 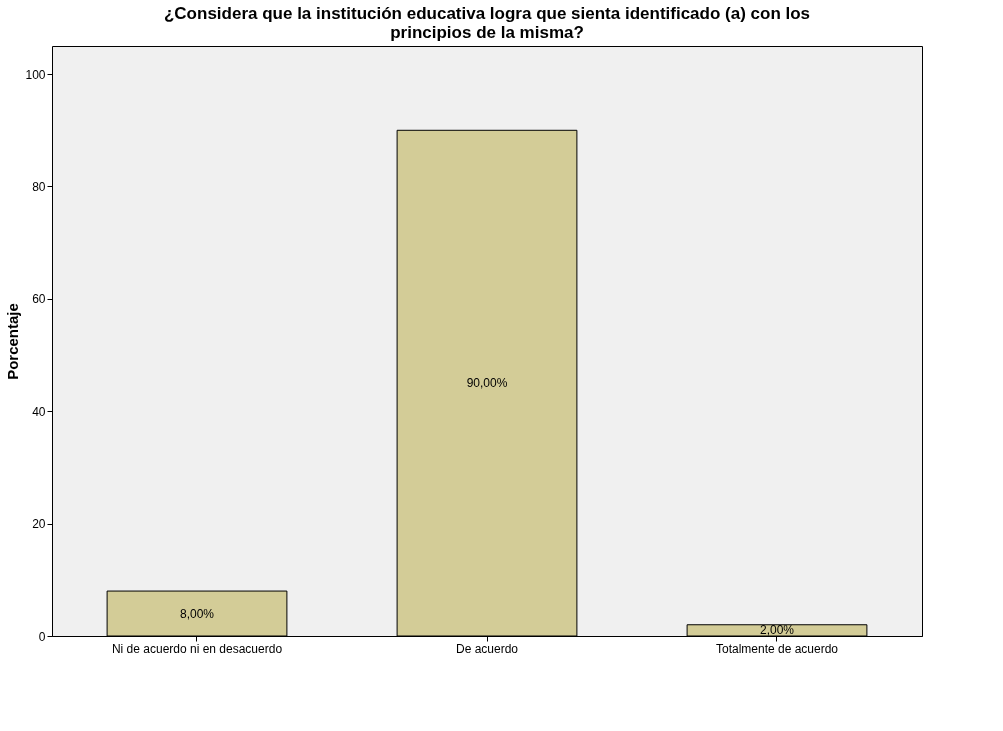 I want to click on x-tick-label: De acuerdo, so click(x=487, y=648).